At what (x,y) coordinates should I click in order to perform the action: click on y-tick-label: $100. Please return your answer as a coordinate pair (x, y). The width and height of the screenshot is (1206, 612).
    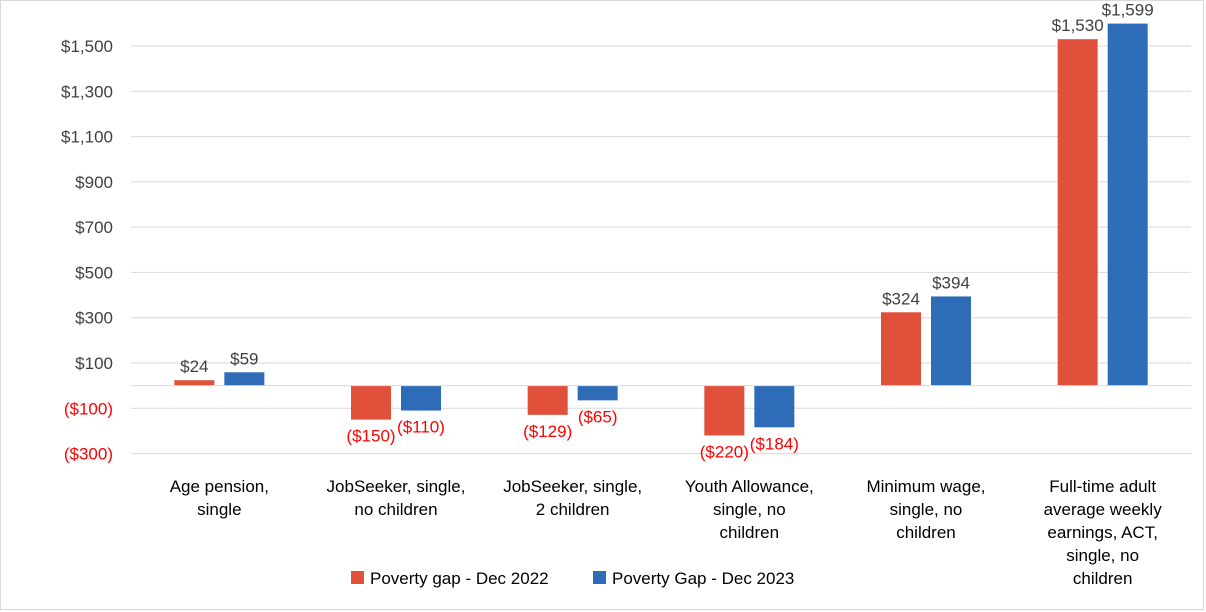
    Looking at the image, I should click on (94, 363).